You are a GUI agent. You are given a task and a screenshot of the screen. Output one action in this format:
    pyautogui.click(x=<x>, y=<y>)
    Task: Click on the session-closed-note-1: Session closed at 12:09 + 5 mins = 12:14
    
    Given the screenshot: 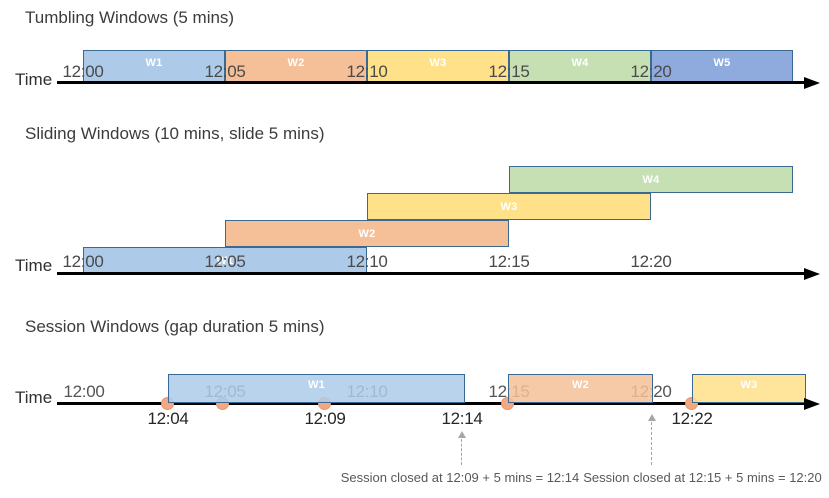 What is the action you would take?
    pyautogui.click(x=460, y=477)
    